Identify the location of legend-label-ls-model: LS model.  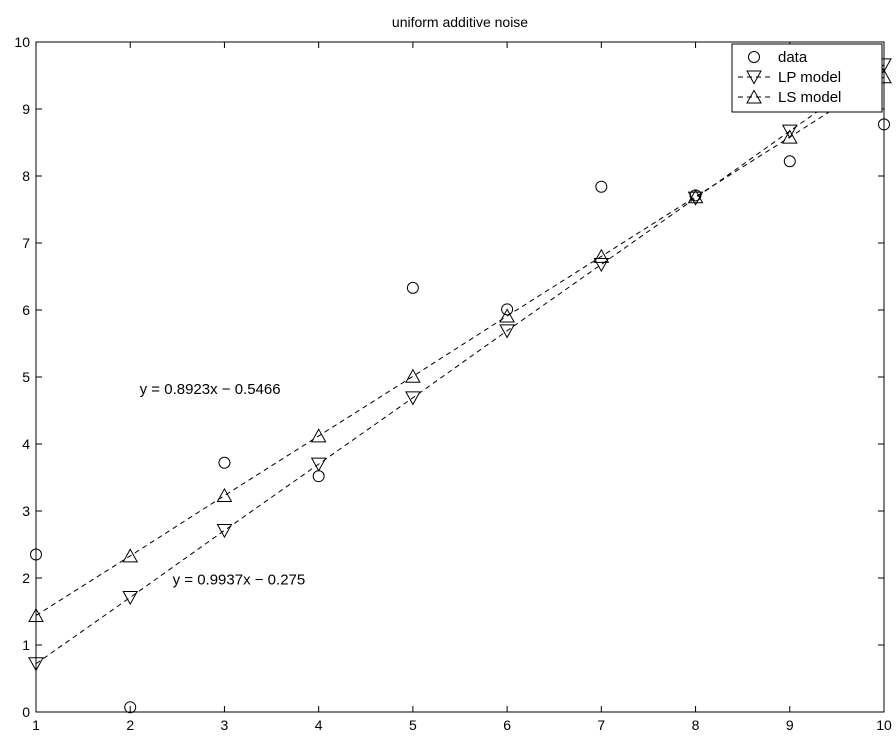
(809, 97).